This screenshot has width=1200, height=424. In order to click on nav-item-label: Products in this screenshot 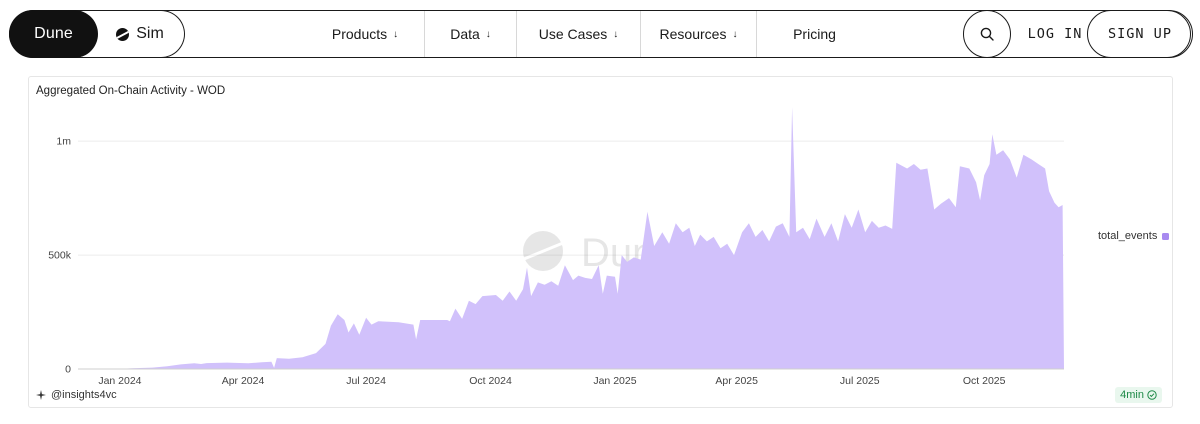, I will do `click(359, 34)`.